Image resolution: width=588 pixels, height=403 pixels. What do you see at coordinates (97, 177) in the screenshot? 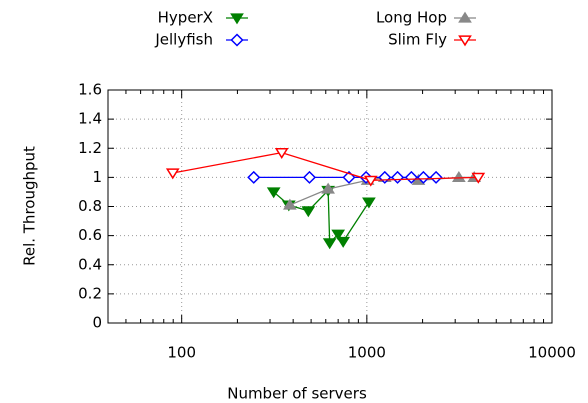
I see `y-tick-label: 1` at bounding box center [97, 177].